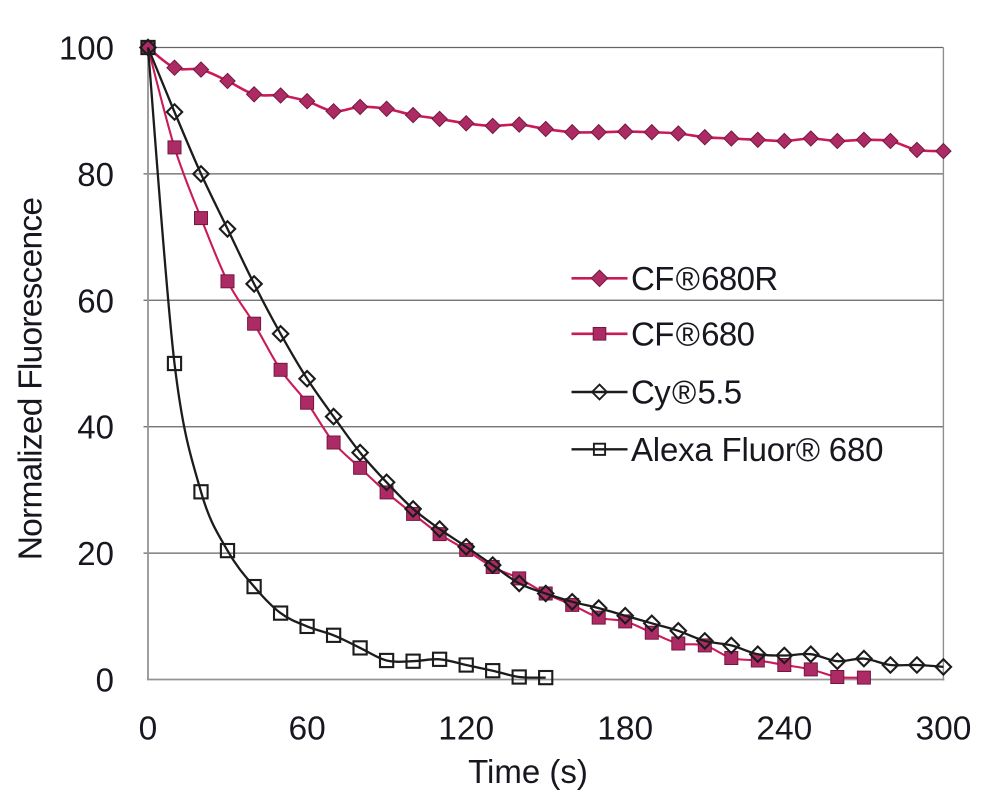 The height and width of the screenshot is (800, 994). What do you see at coordinates (704, 278) in the screenshot?
I see `svg-text: CF®680R` at bounding box center [704, 278].